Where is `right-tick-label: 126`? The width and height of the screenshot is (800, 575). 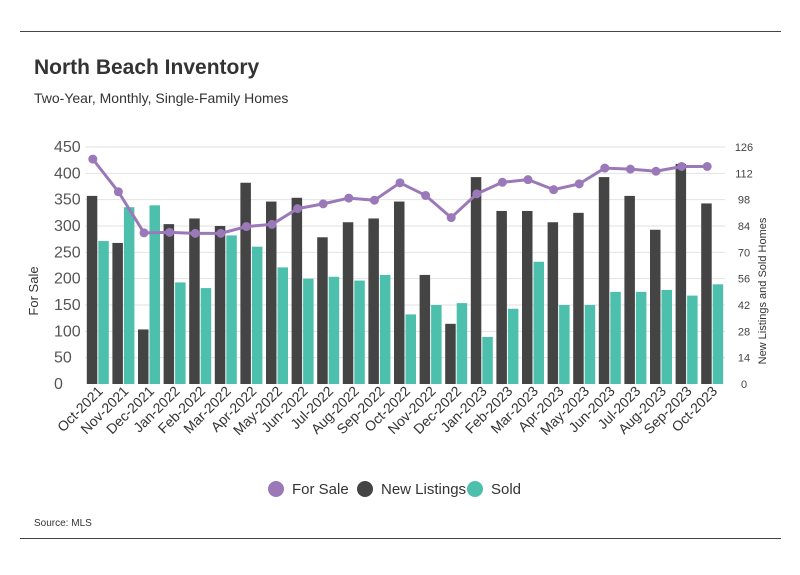
right-tick-label: 126 is located at coordinates (744, 148).